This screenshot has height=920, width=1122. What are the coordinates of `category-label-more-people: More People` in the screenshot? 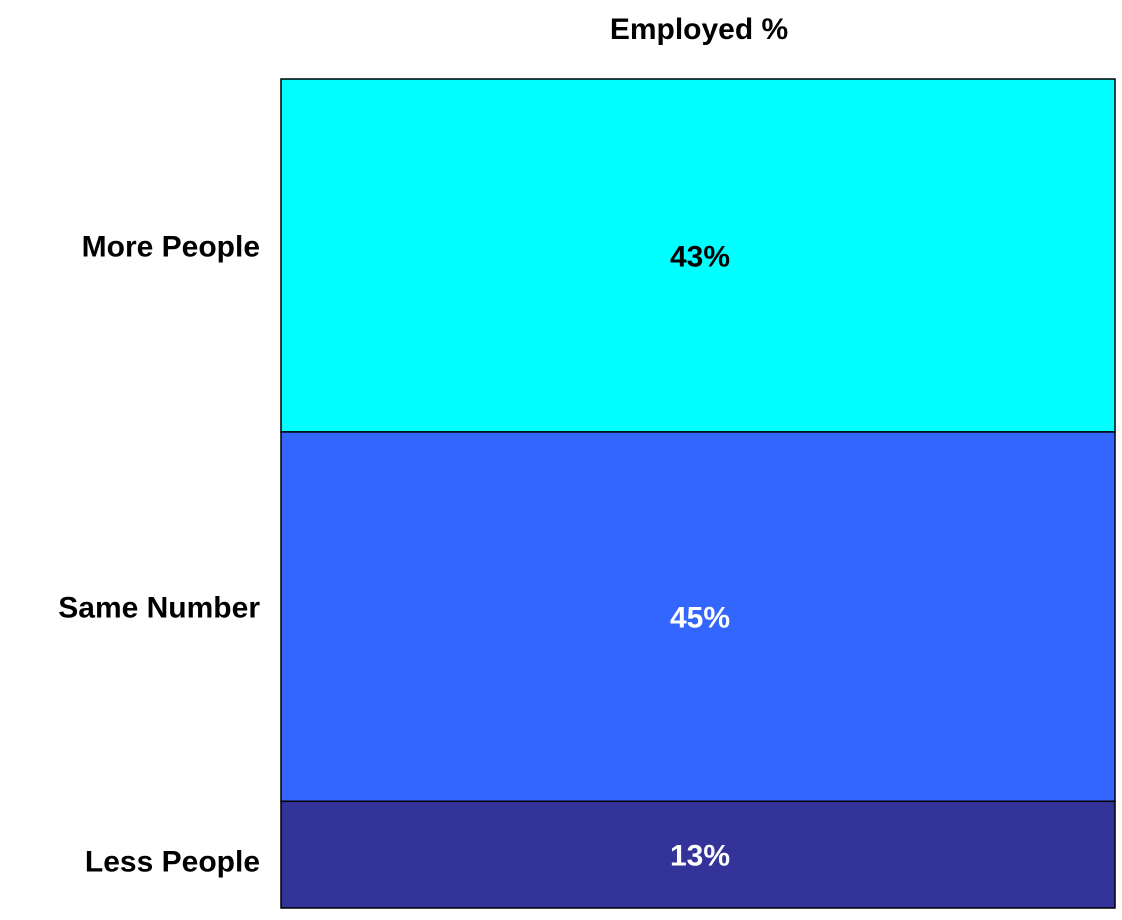 It's located at (171, 246).